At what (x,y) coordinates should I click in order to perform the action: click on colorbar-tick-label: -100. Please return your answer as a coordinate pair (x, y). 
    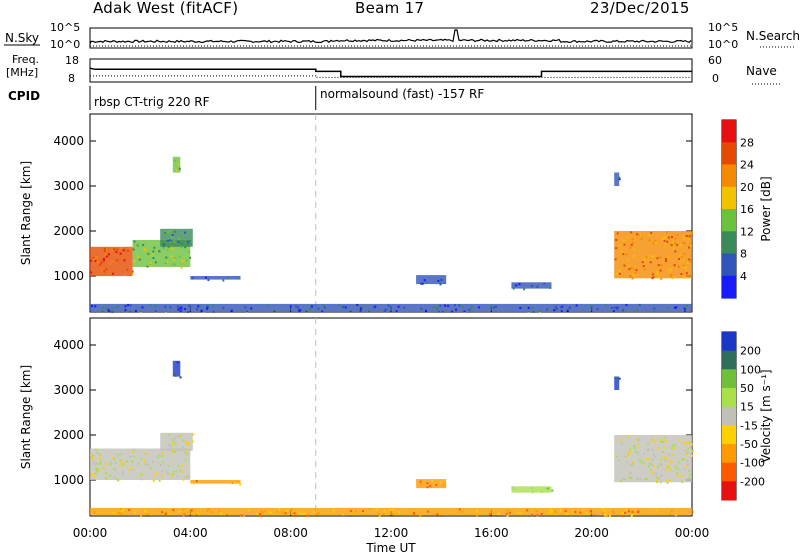
    Looking at the image, I should click on (752, 463).